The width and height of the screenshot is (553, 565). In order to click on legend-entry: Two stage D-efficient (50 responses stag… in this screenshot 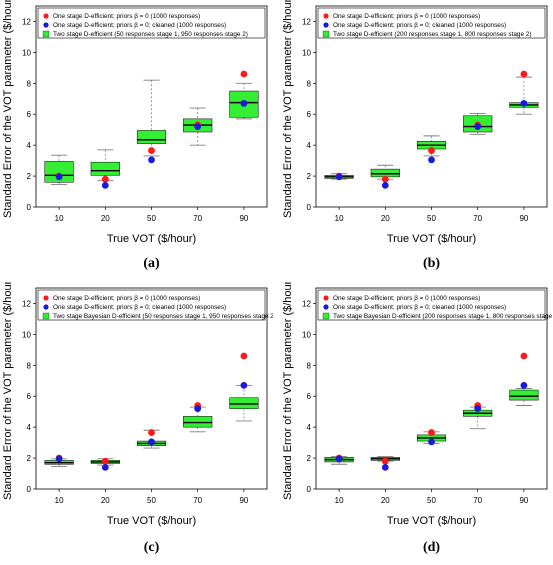, I will do `click(150, 34)`.